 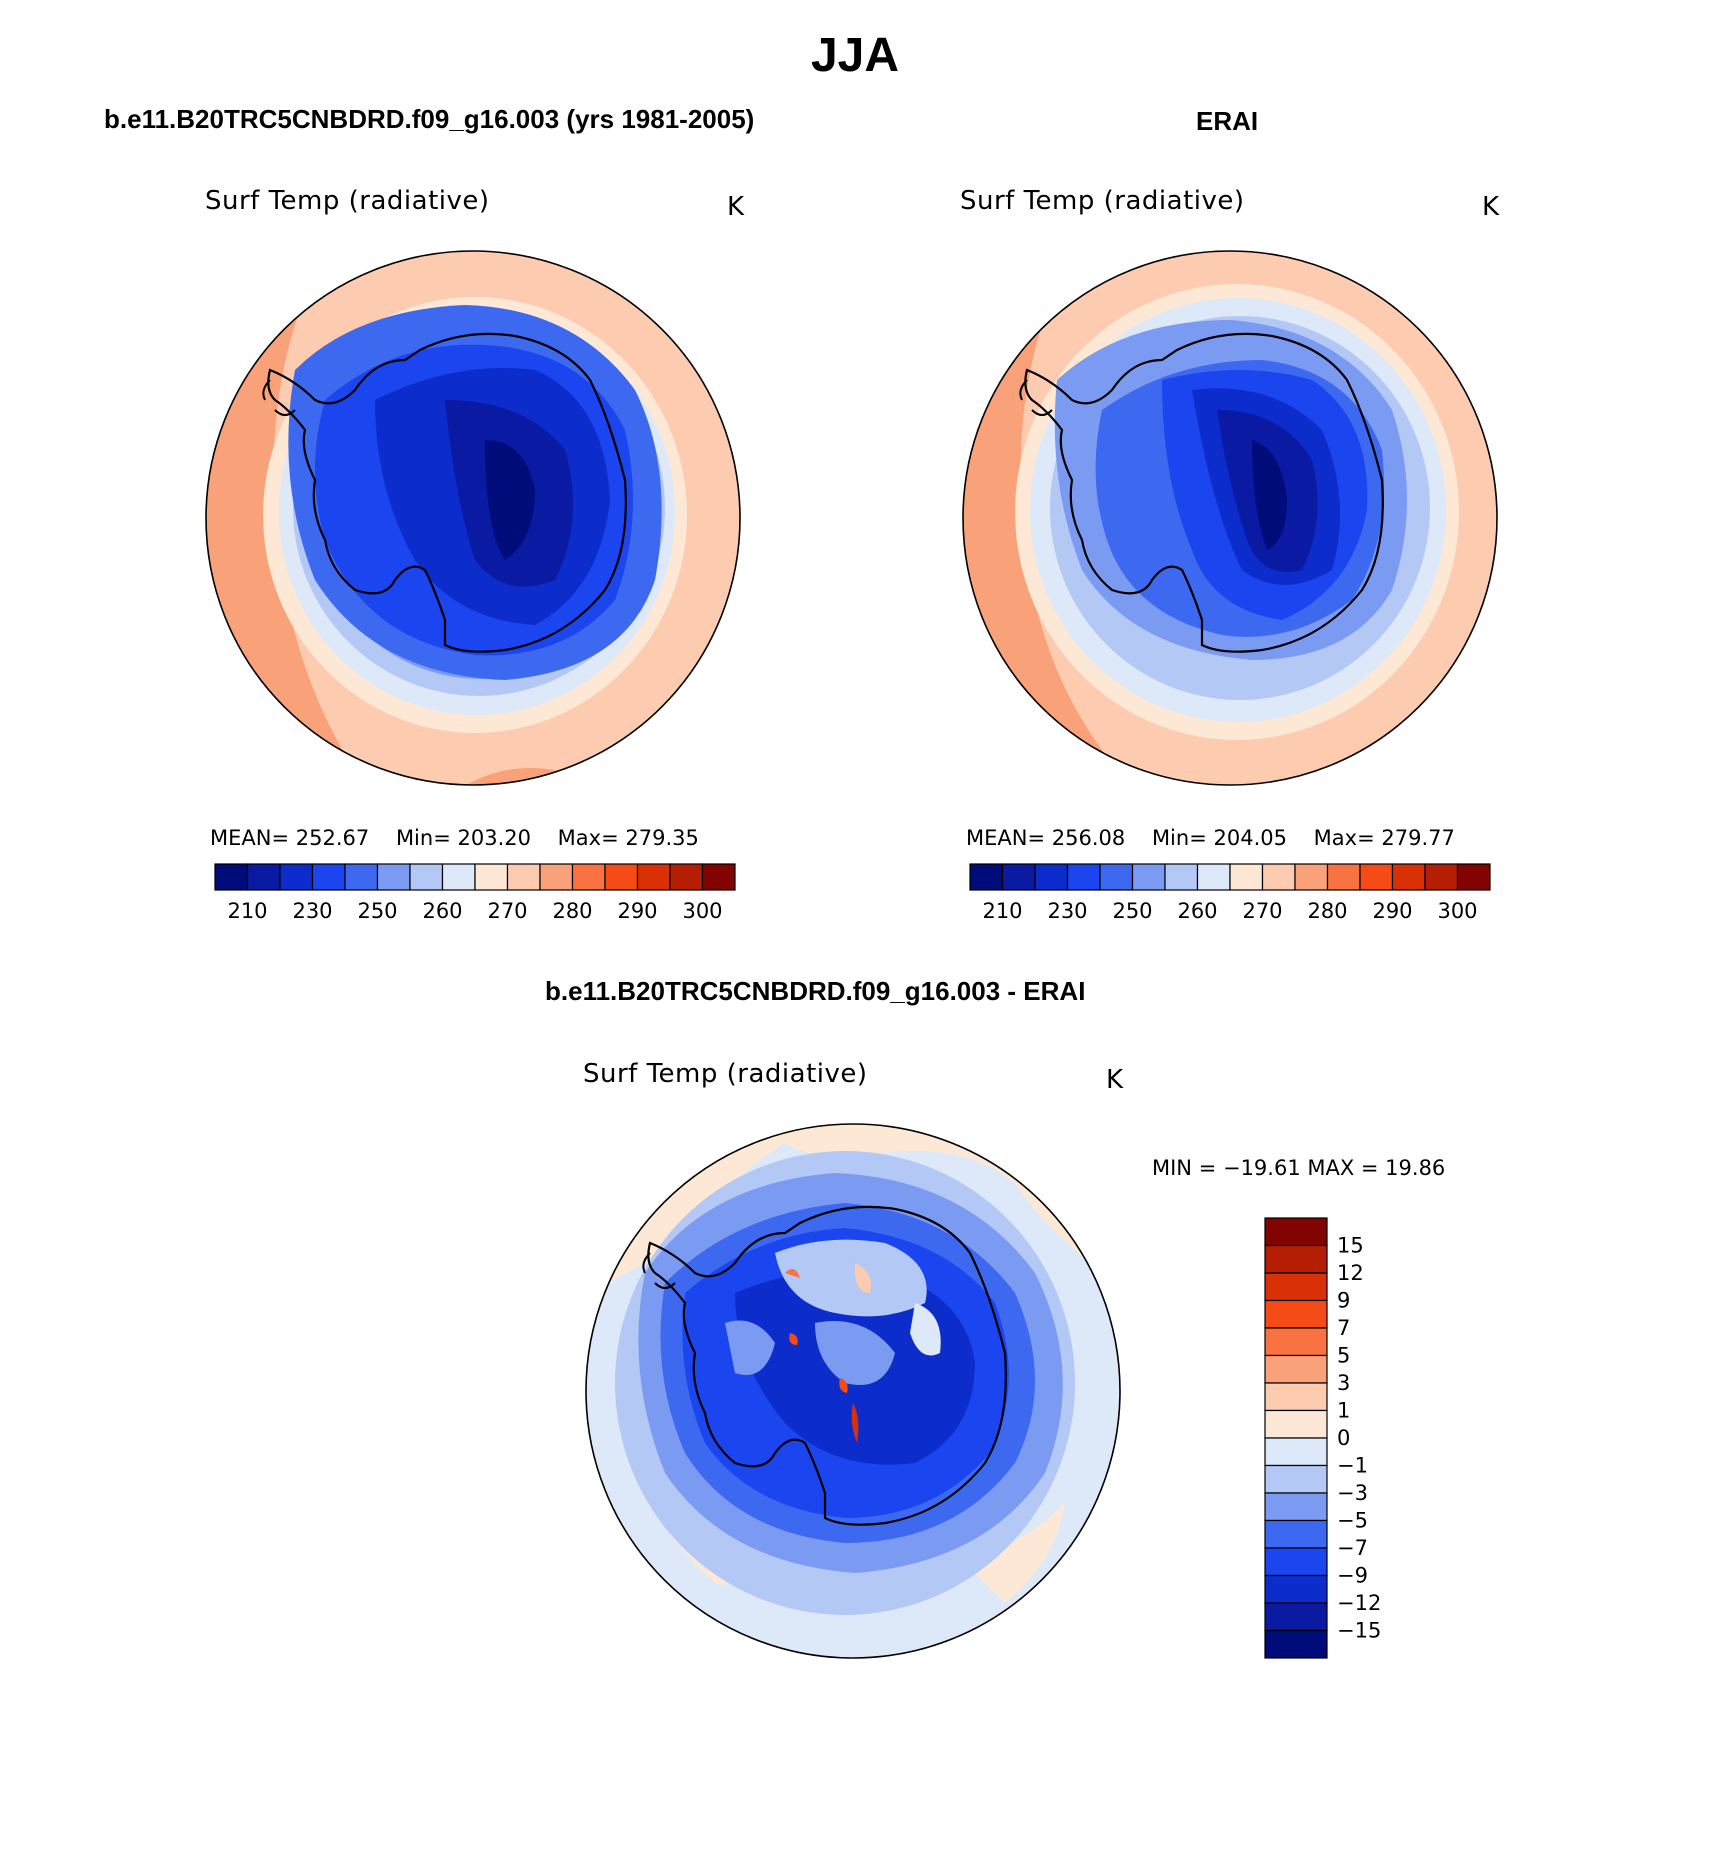 I want to click on panel2-min-value: 204.05, so click(x=1250, y=838).